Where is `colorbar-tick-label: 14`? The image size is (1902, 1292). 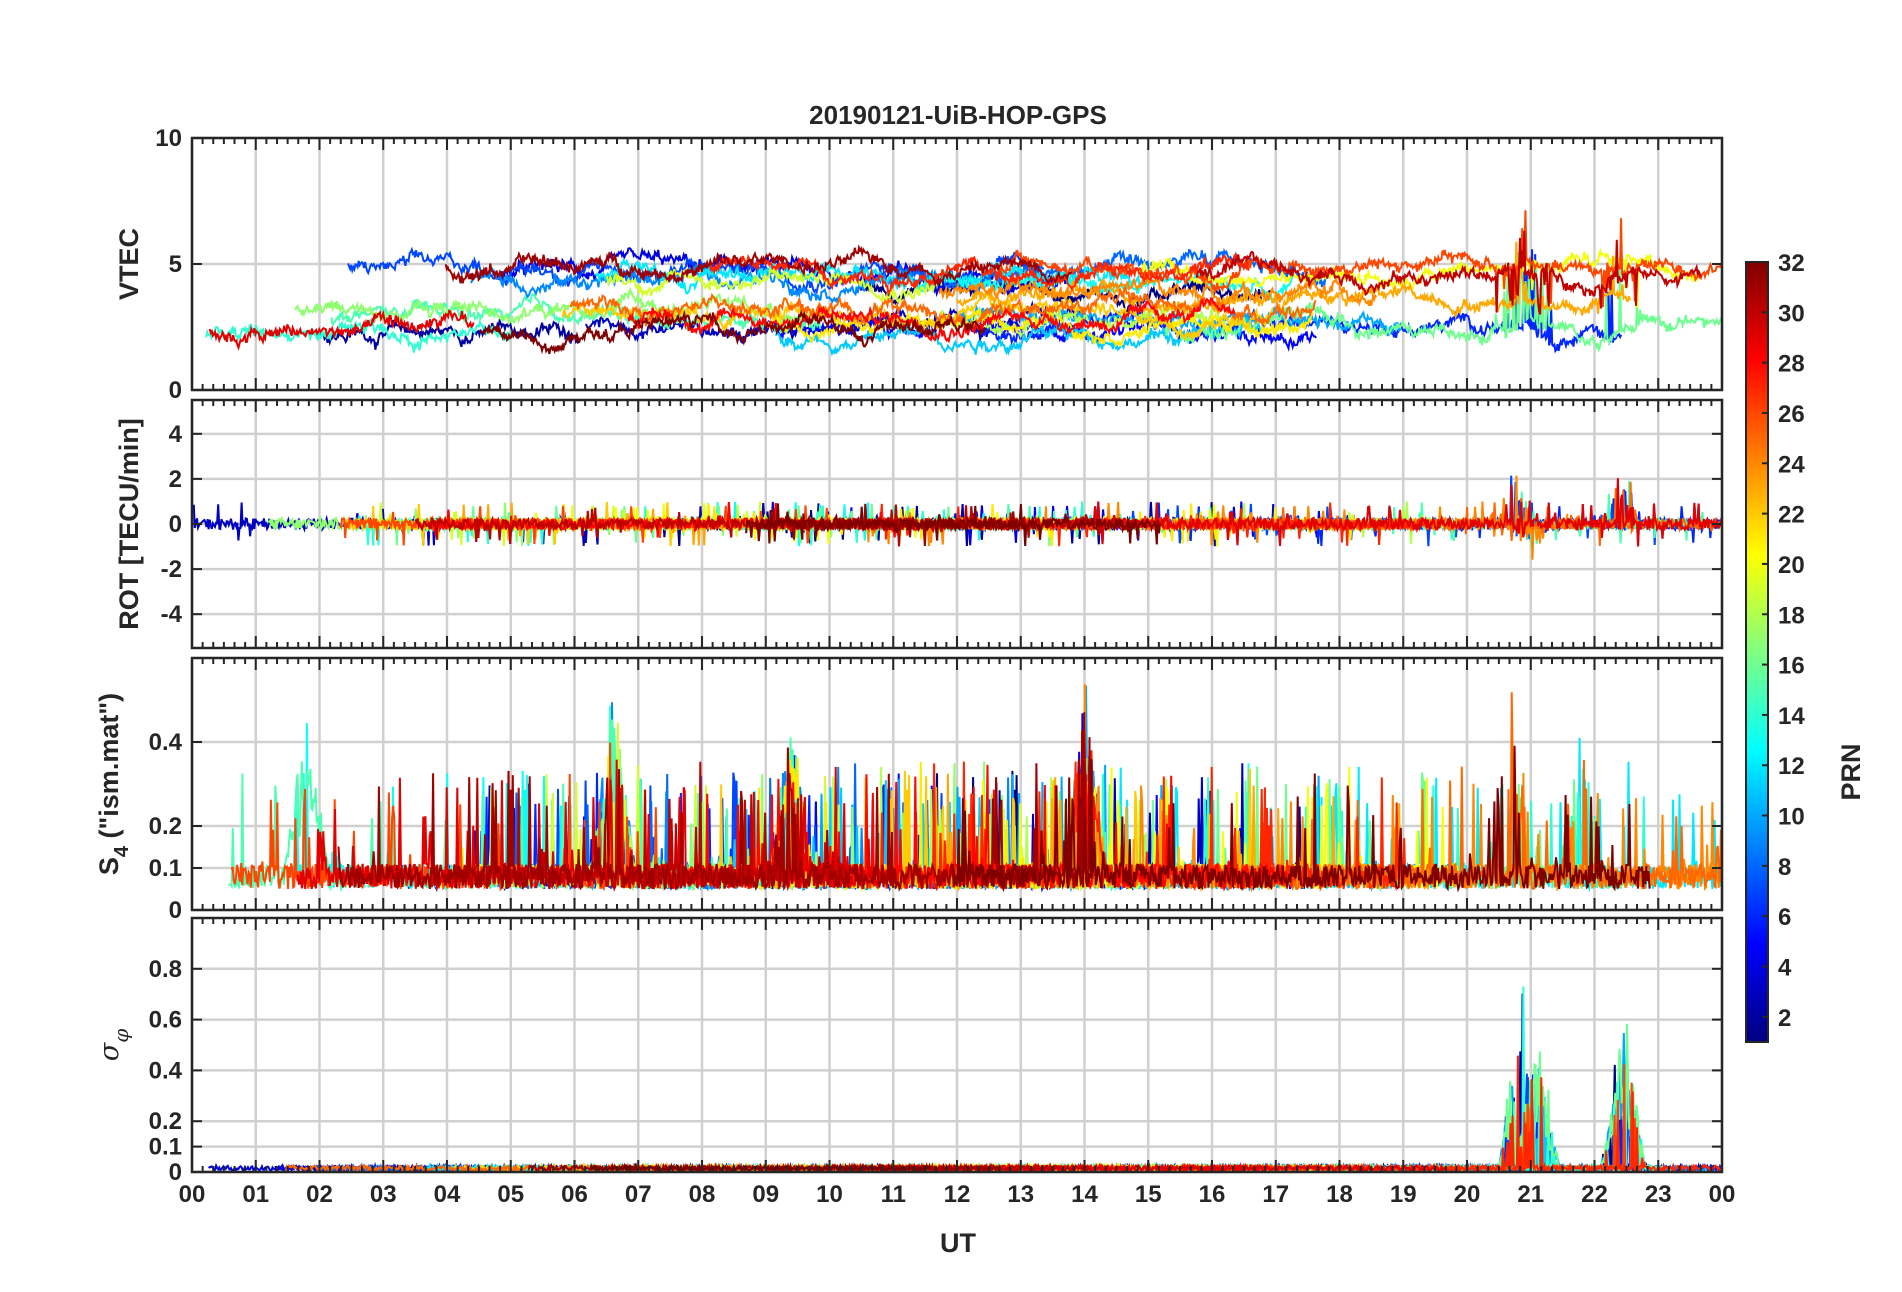
colorbar-tick-label: 14 is located at coordinates (1791, 716).